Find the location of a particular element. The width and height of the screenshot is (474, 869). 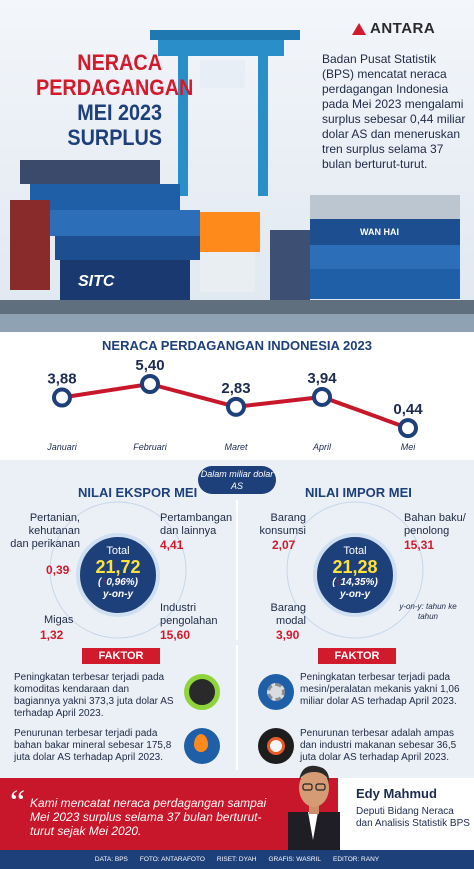

export-sector-value-migas: 1,32 is located at coordinates (52, 635).